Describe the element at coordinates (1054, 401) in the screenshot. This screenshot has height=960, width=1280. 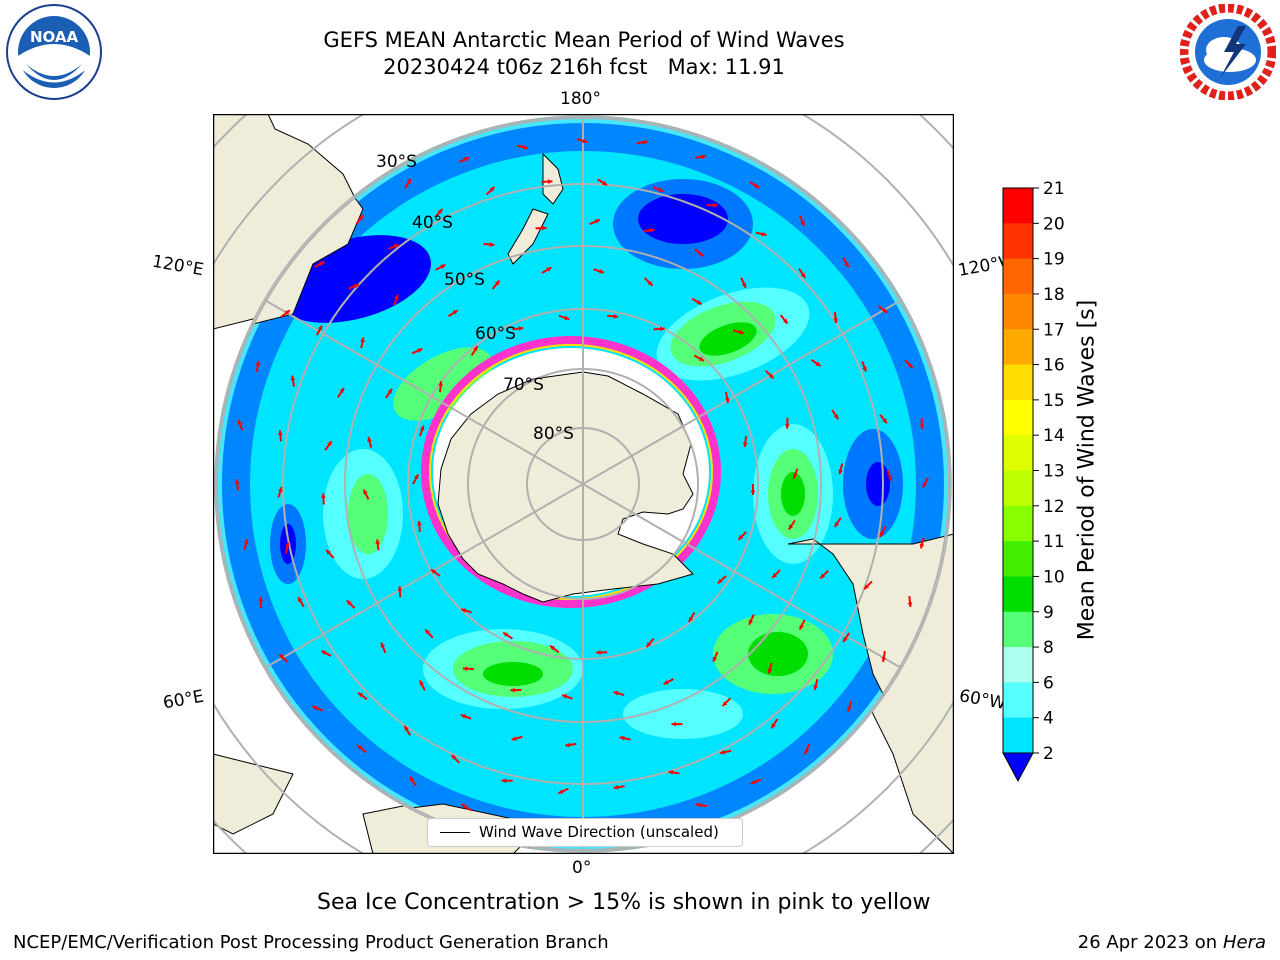
I see `colorbar-tick-label: 15` at that location.